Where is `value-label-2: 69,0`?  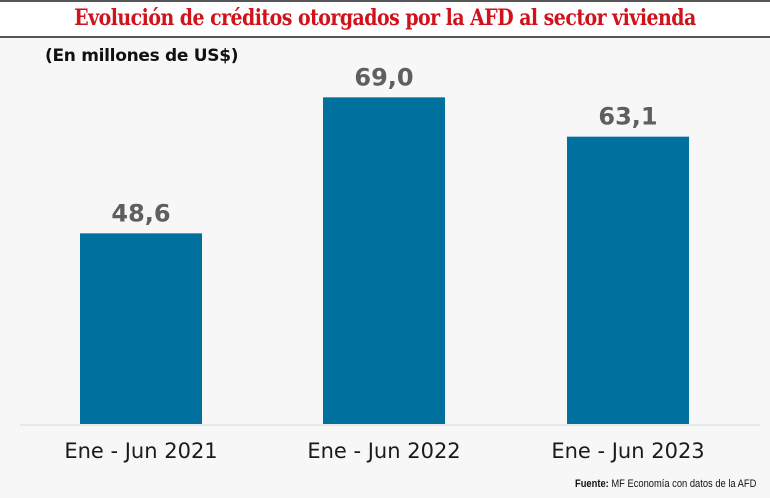
value-label-2: 69,0 is located at coordinates (383, 77).